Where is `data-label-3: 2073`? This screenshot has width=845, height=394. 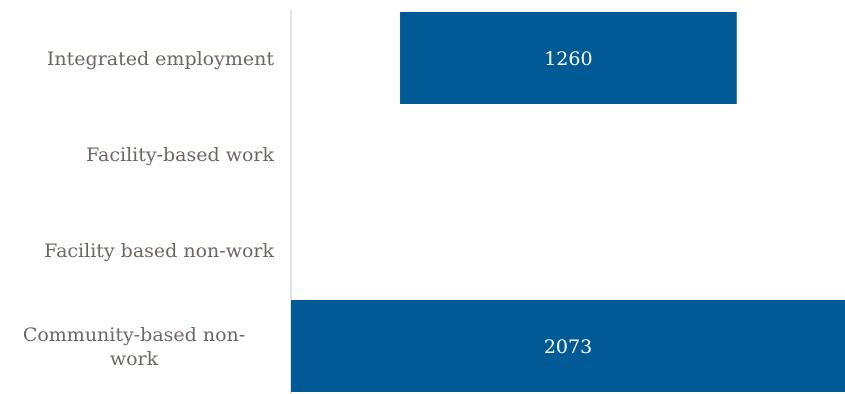
data-label-3: 2073 is located at coordinates (568, 347).